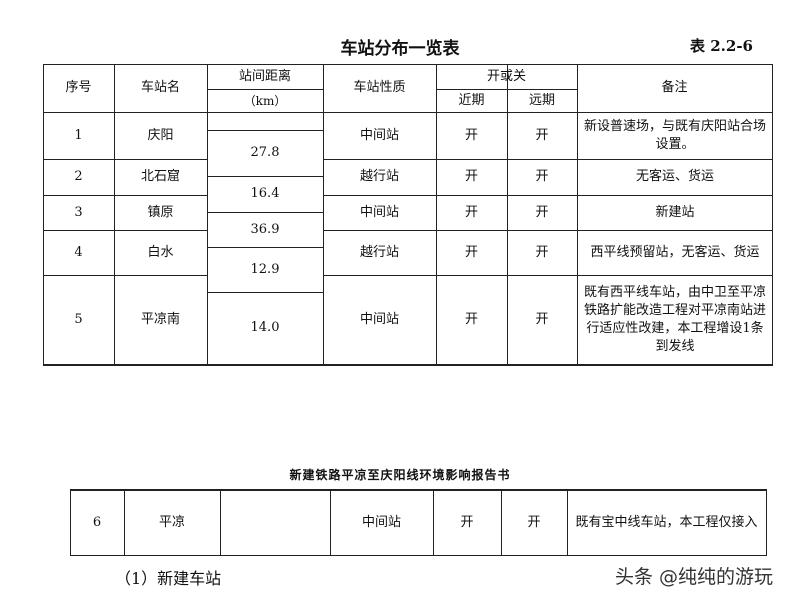 The image size is (800, 600). I want to click on station-name: 镇原, so click(160, 212).